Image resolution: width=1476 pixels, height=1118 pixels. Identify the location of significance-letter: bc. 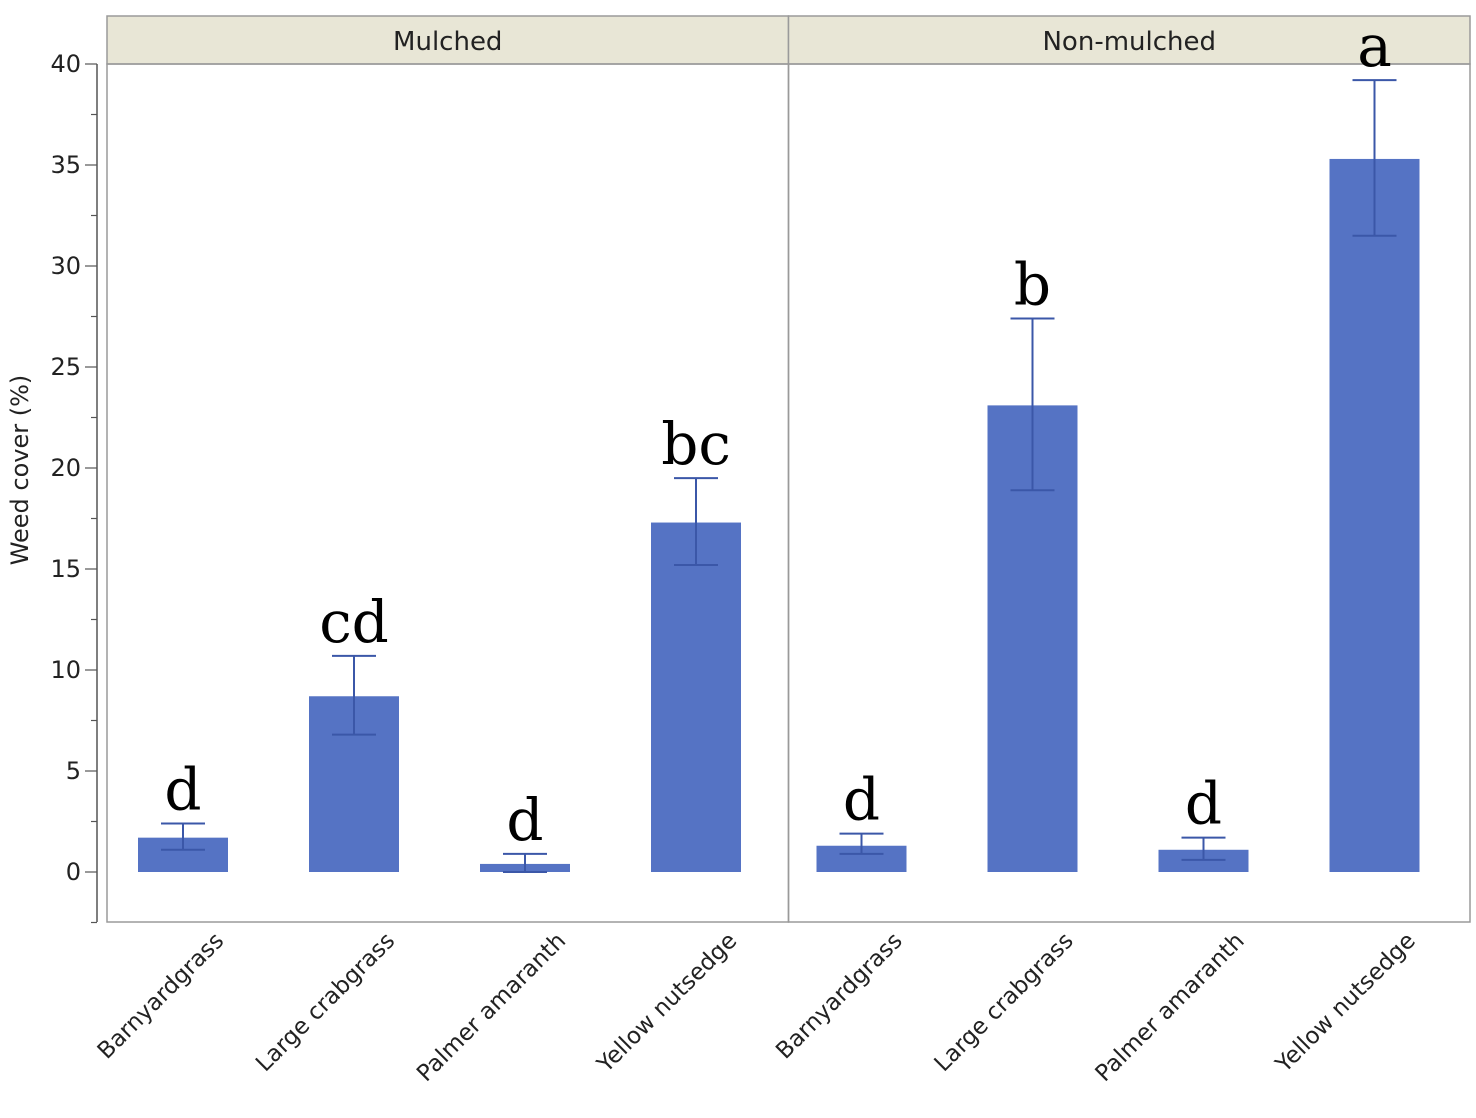
(696, 444).